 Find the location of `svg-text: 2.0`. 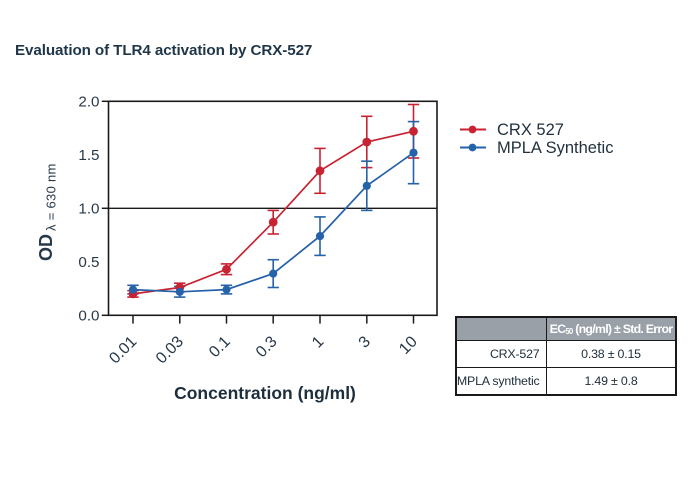

svg-text: 2.0 is located at coordinates (88, 102).